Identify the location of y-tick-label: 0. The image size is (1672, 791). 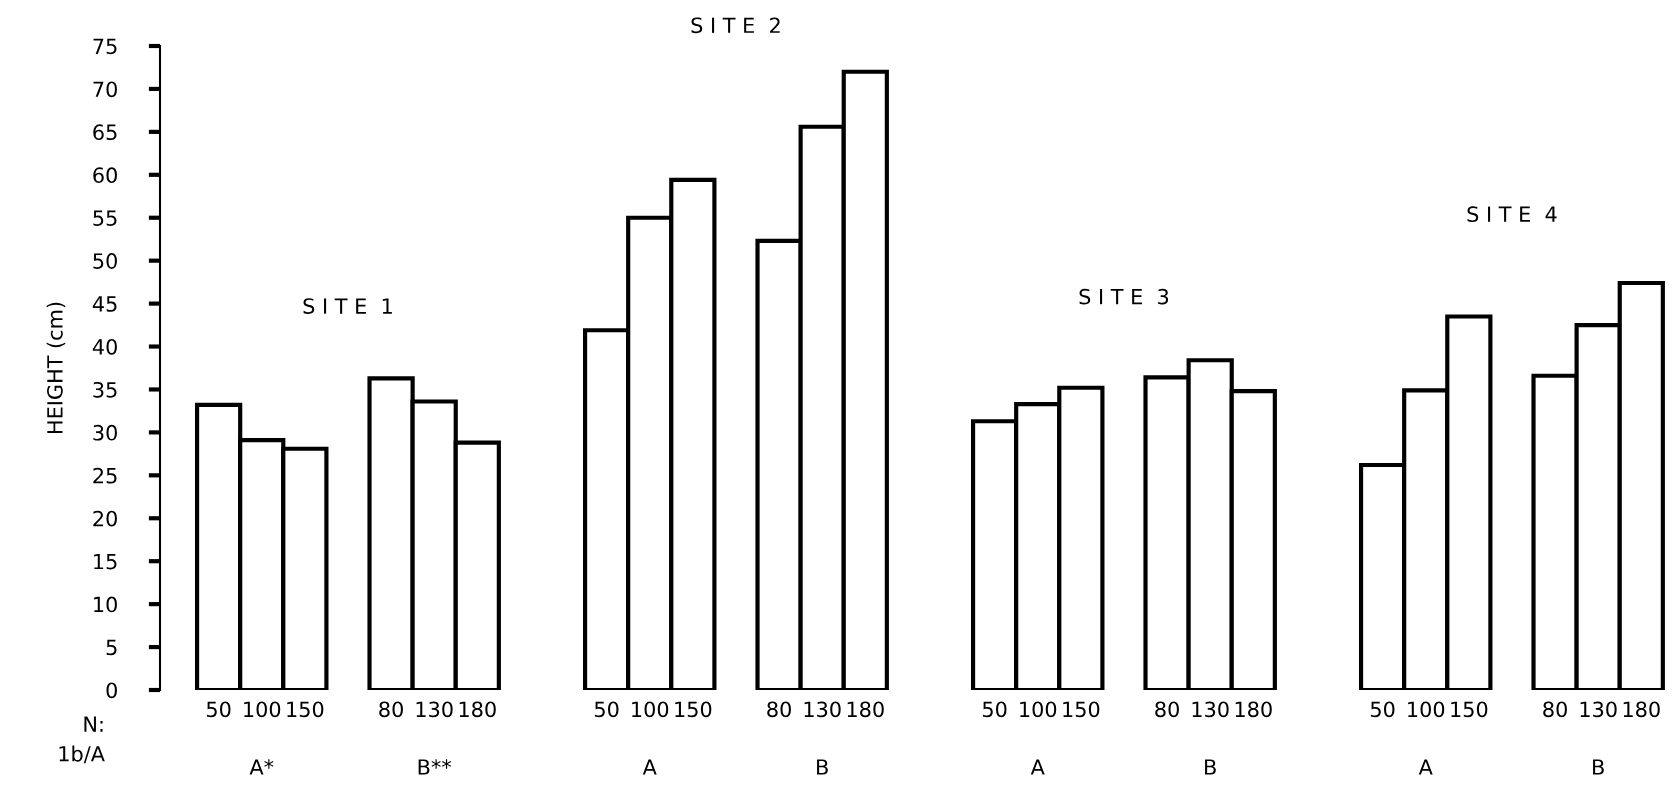
(111, 690).